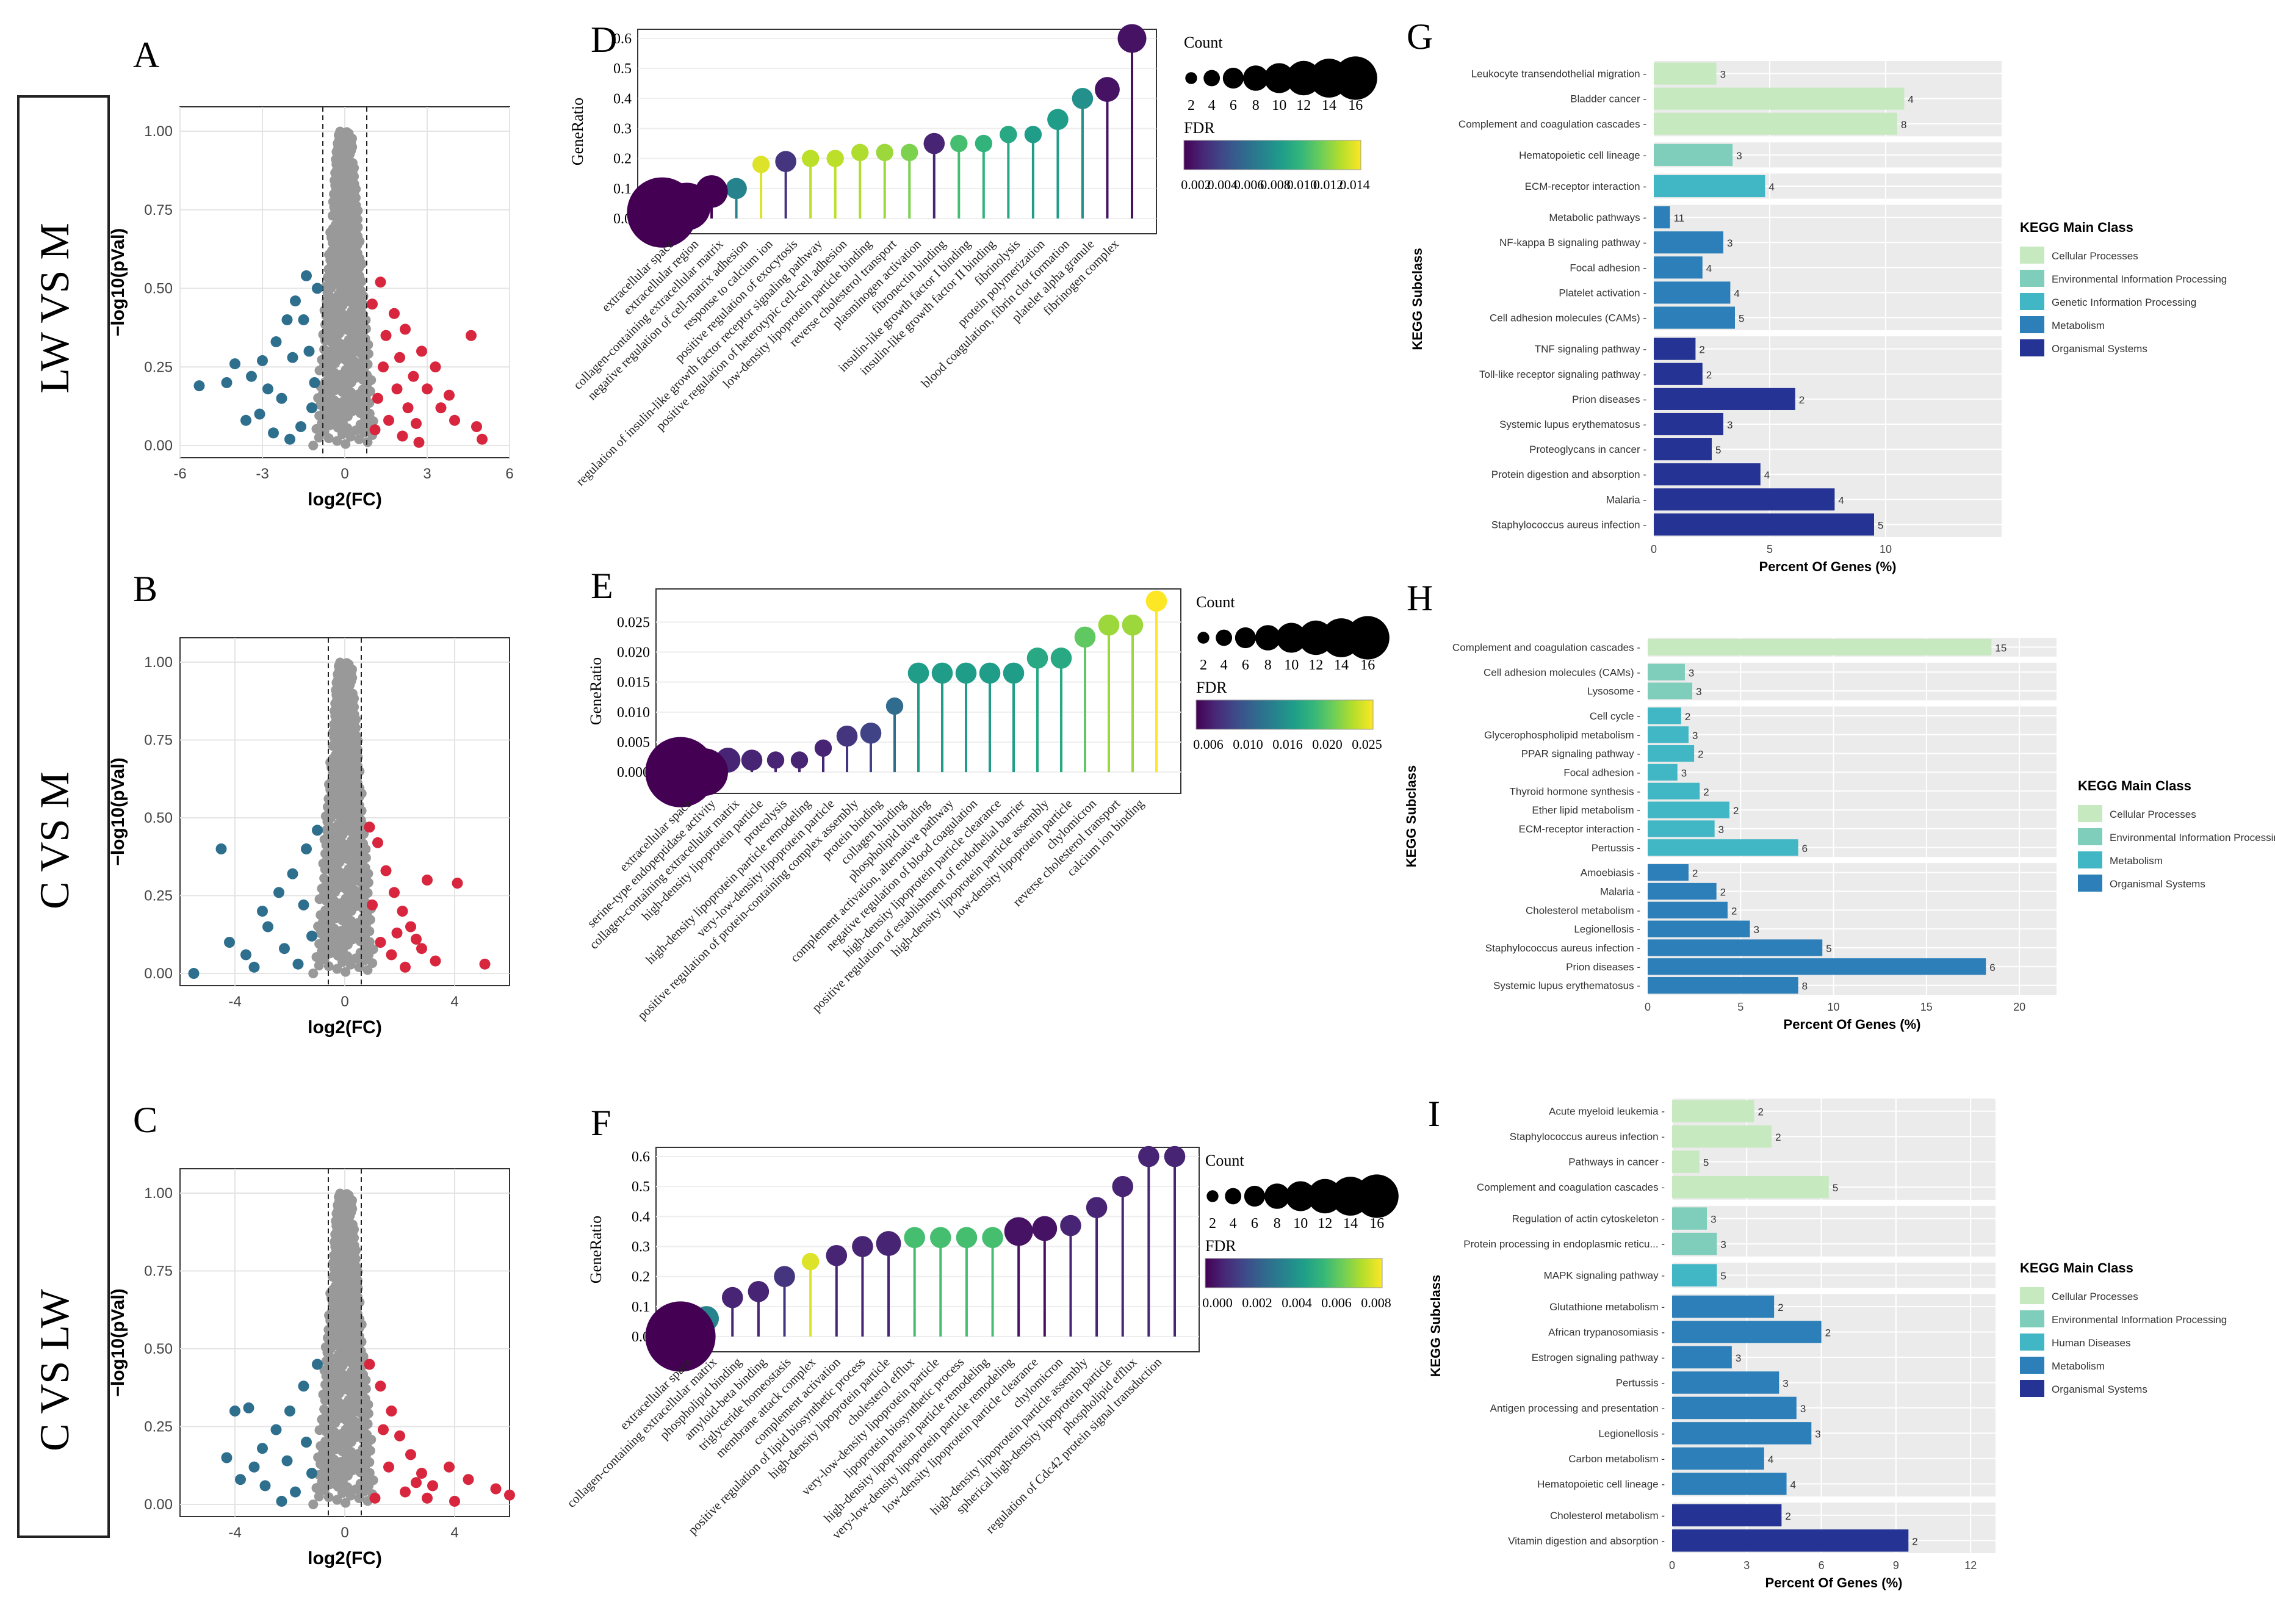 The height and width of the screenshot is (1624, 2275). What do you see at coordinates (454, 1002) in the screenshot?
I see `x-tick-label: 4` at bounding box center [454, 1002].